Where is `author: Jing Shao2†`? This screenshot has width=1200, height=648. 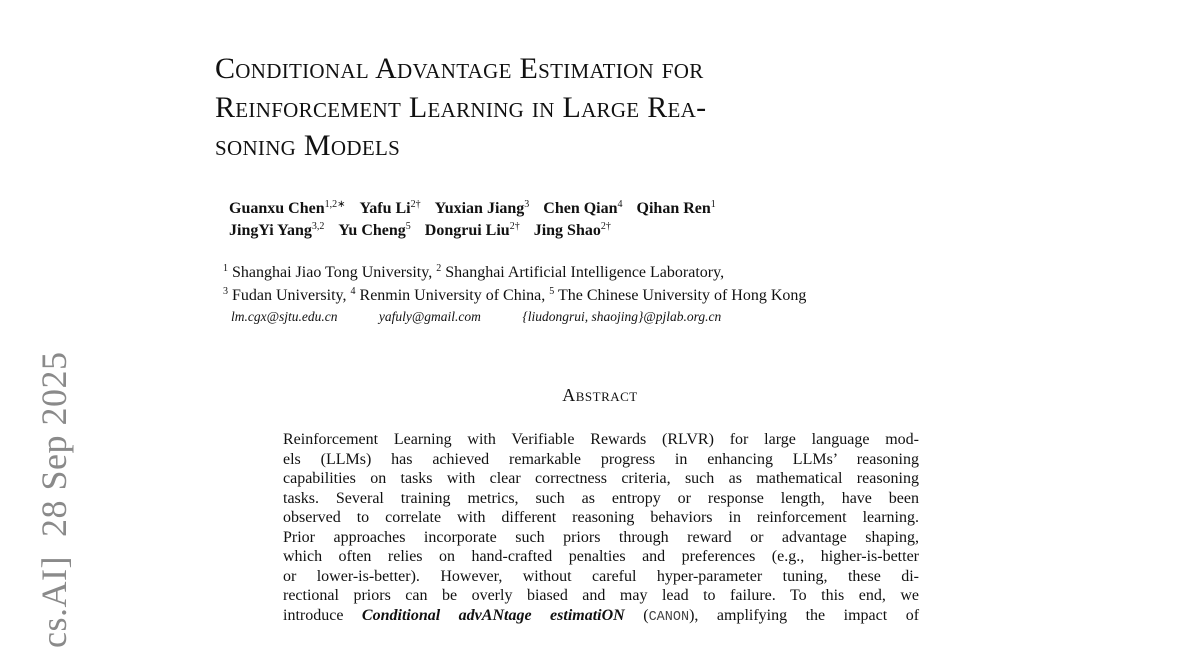
author: Jing Shao2† is located at coordinates (572, 230).